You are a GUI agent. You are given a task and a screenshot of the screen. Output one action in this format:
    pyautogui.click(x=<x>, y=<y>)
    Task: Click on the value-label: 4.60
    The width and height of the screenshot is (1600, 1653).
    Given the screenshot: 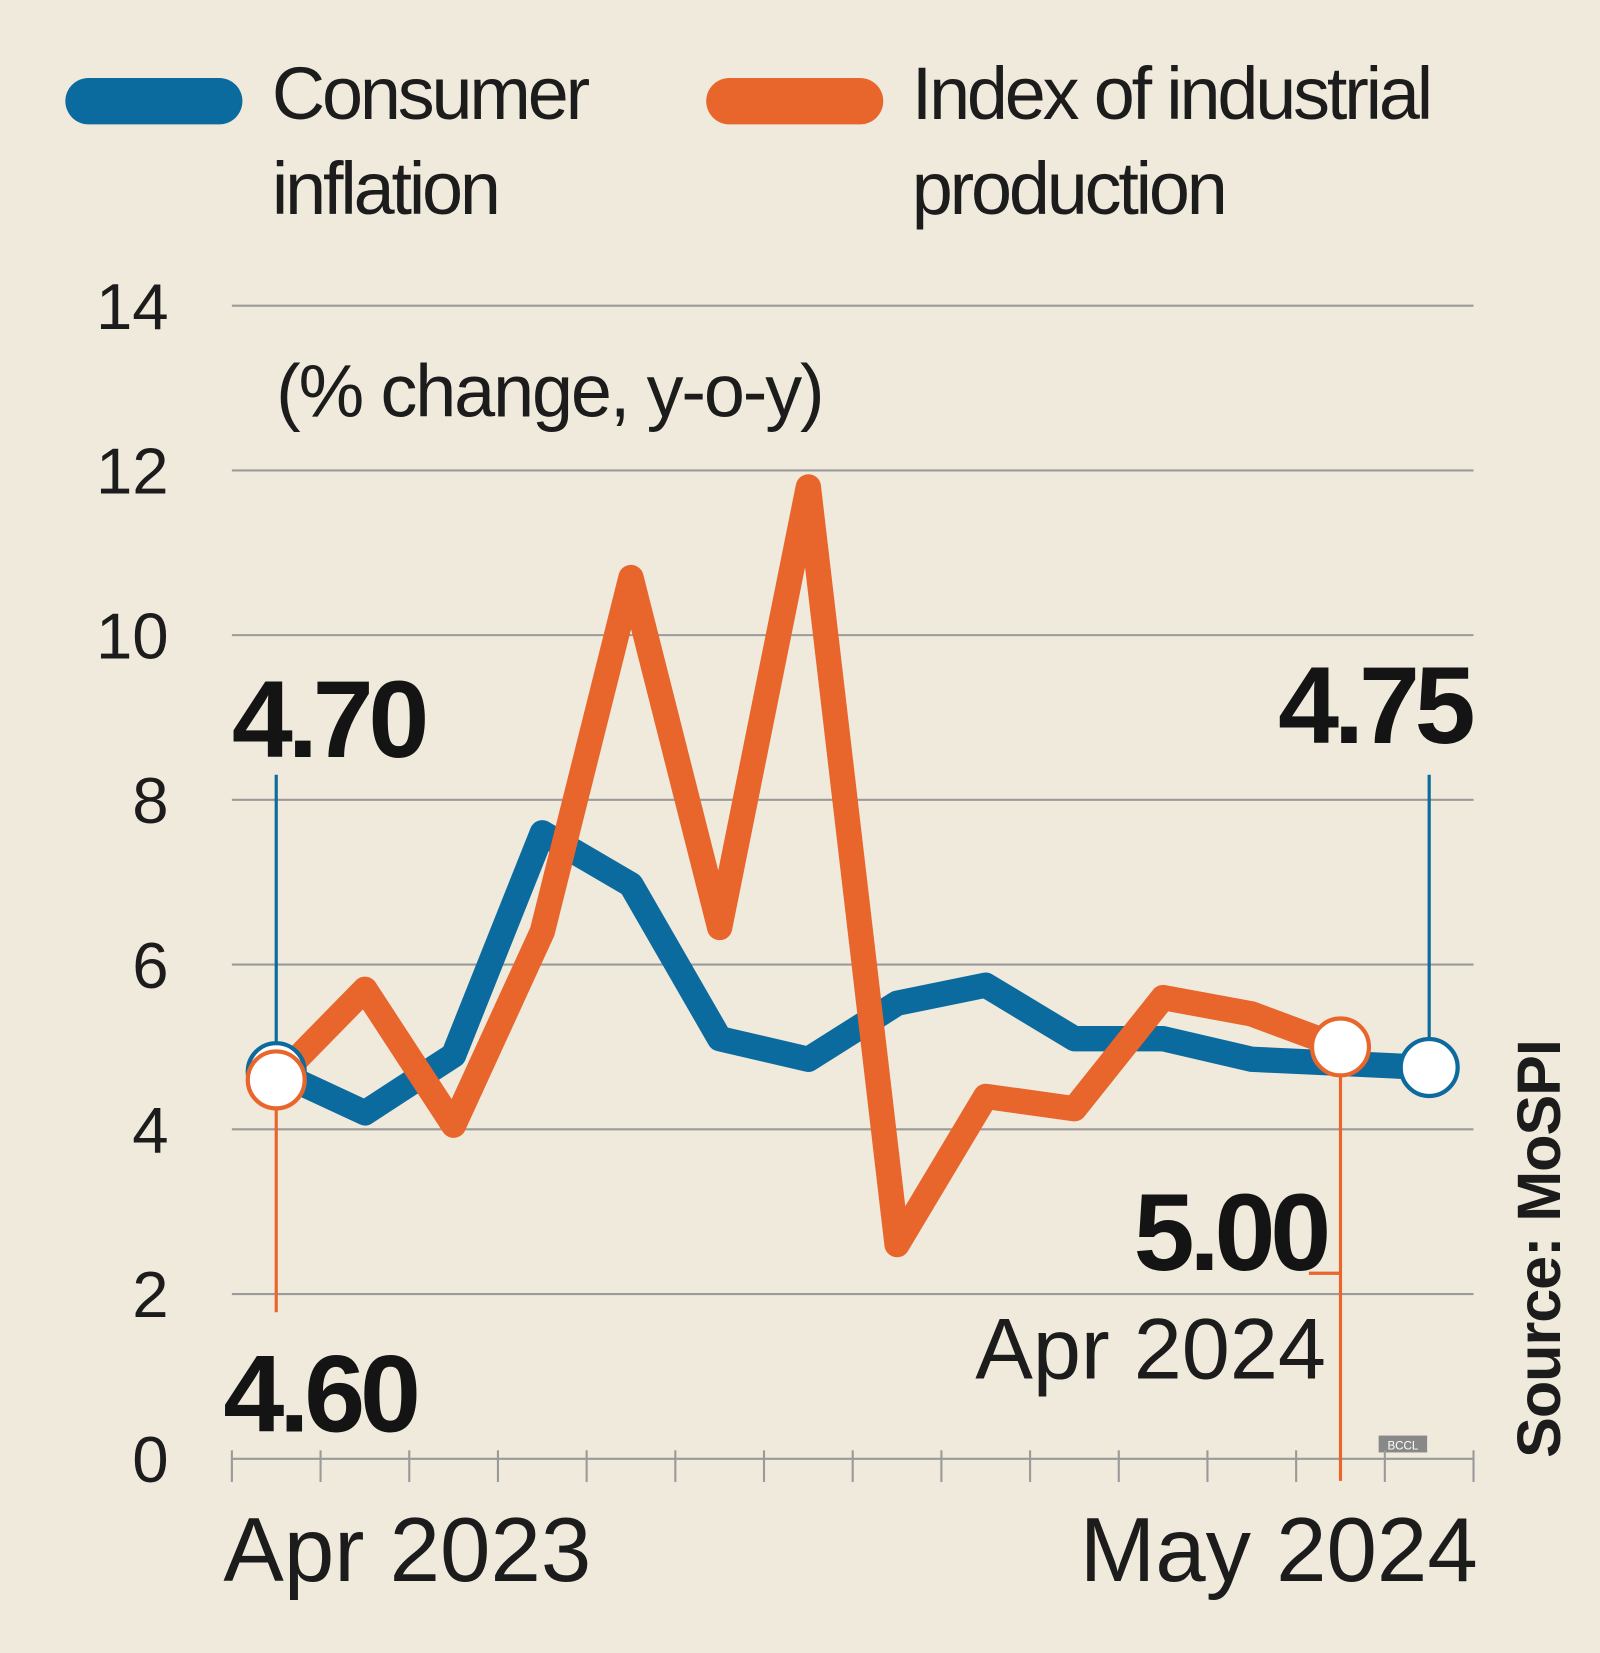 What is the action you would take?
    pyautogui.click(x=320, y=1394)
    